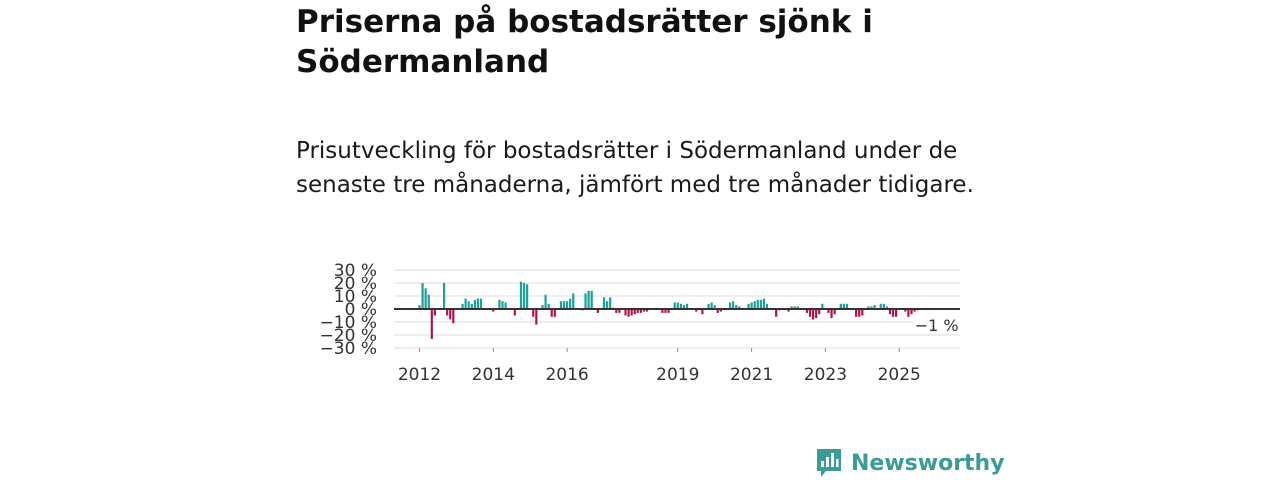 This screenshot has height=480, width=1280. Describe the element at coordinates (361, 310) in the screenshot. I see `y-tick-label: 0 %` at that location.